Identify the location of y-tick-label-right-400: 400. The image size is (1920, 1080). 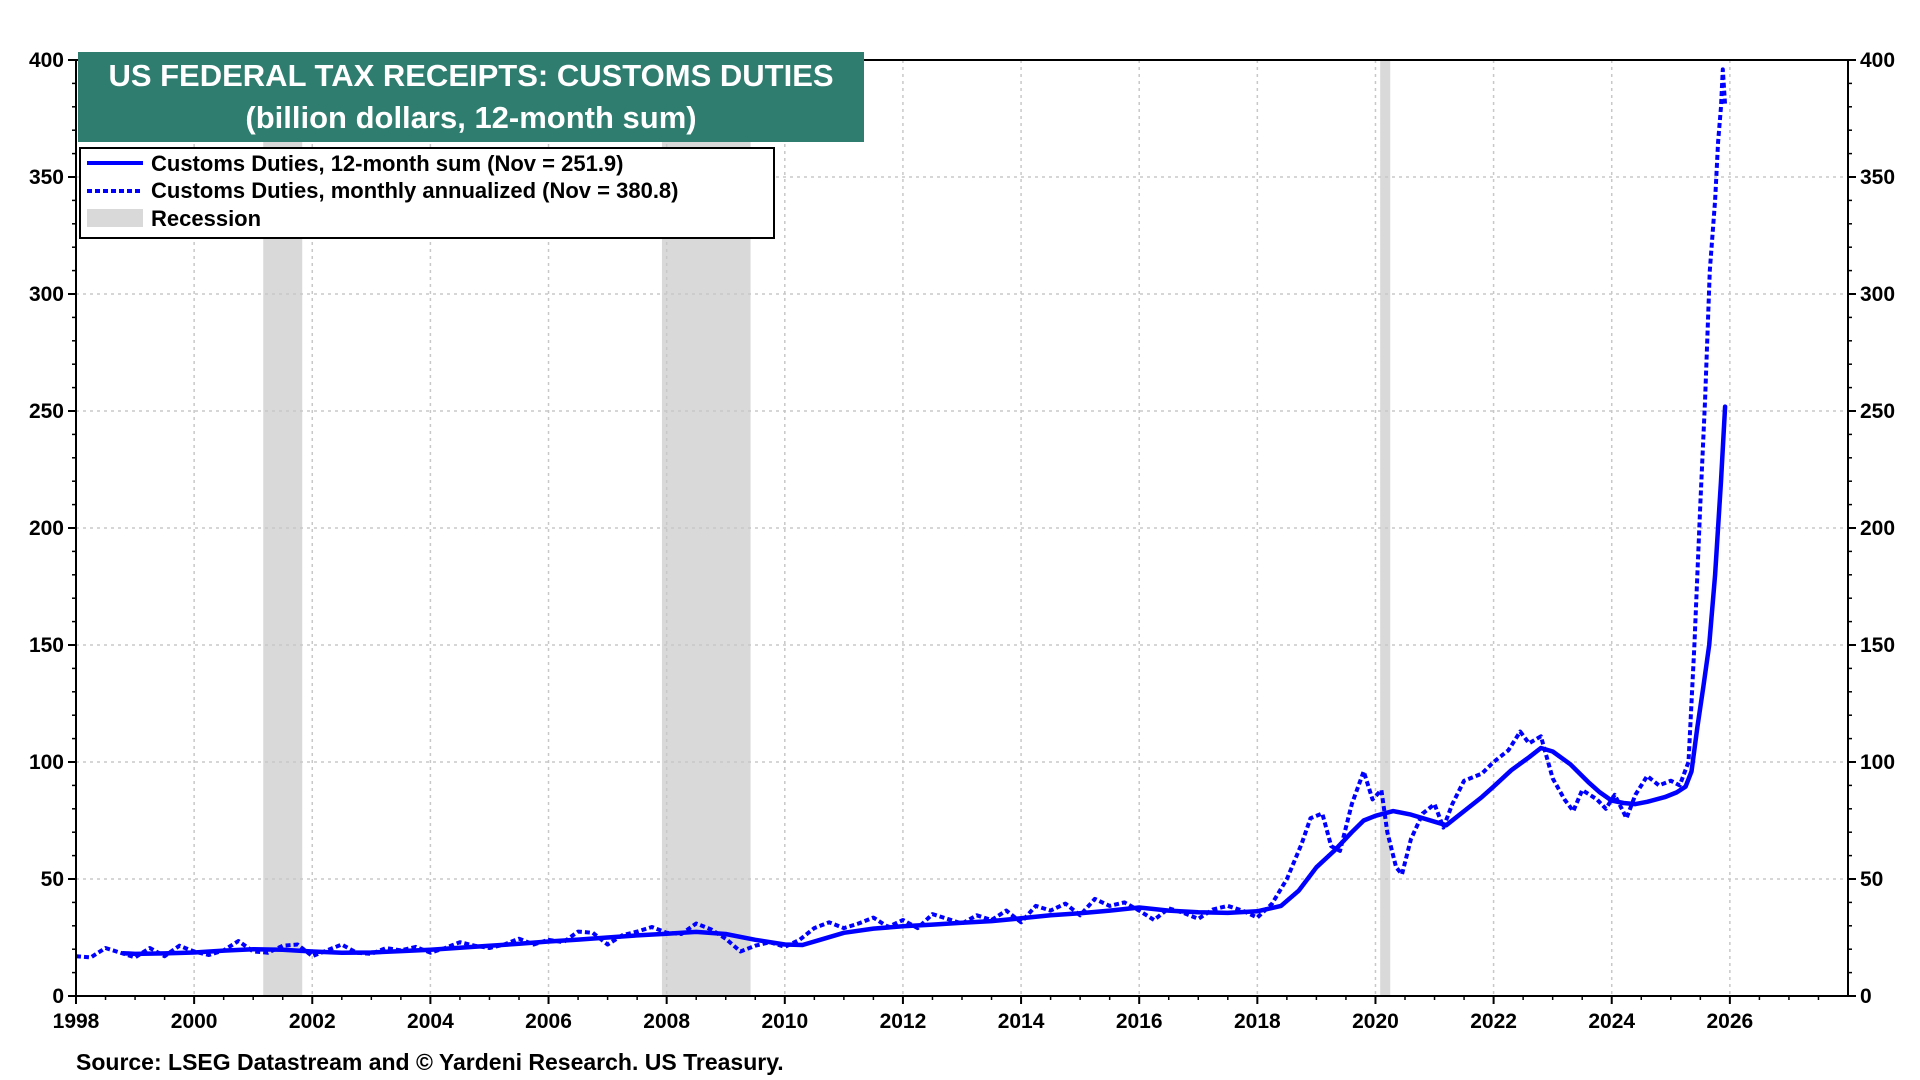
(1877, 60).